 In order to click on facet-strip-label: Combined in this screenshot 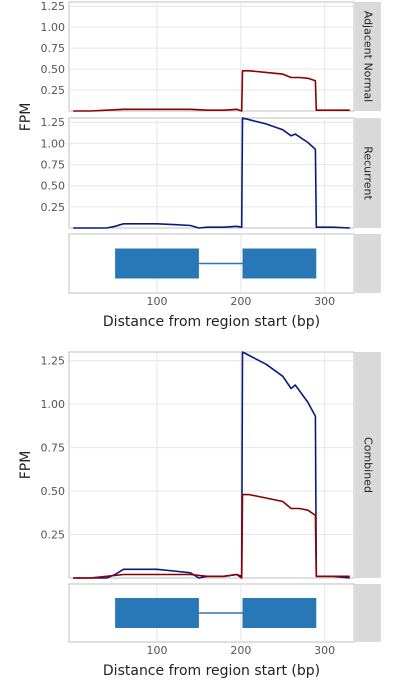, I will do `click(368, 465)`.